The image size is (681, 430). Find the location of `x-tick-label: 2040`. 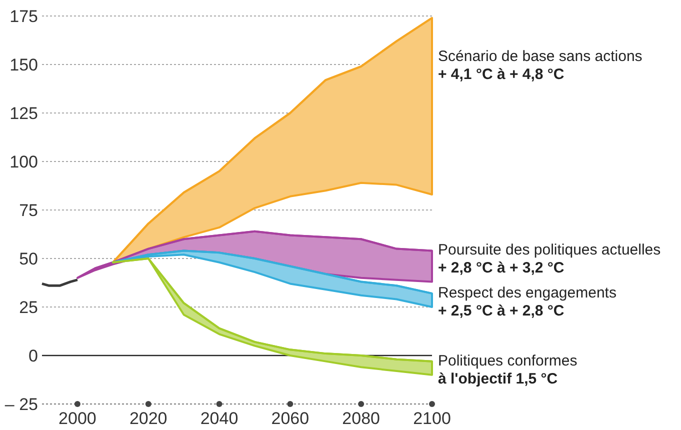

x-tick-label: 2040 is located at coordinates (219, 418).